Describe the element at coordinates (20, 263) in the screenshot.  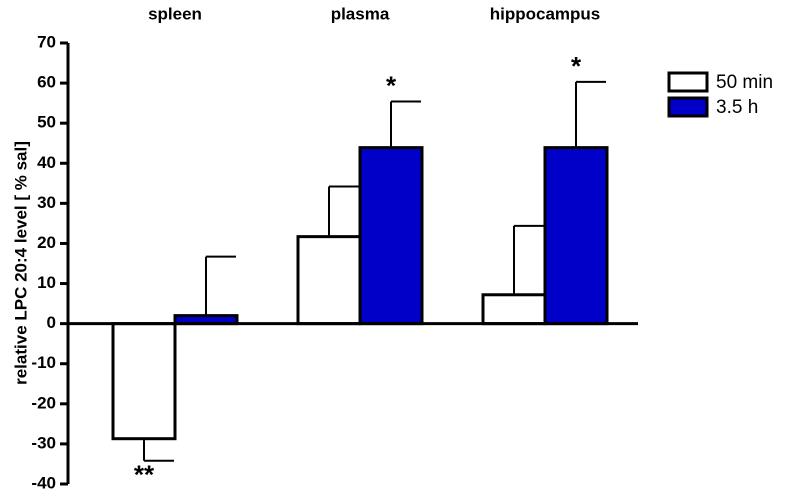
I see `y-axis-label: relative LPC 20:4 level [ % sal]` at that location.